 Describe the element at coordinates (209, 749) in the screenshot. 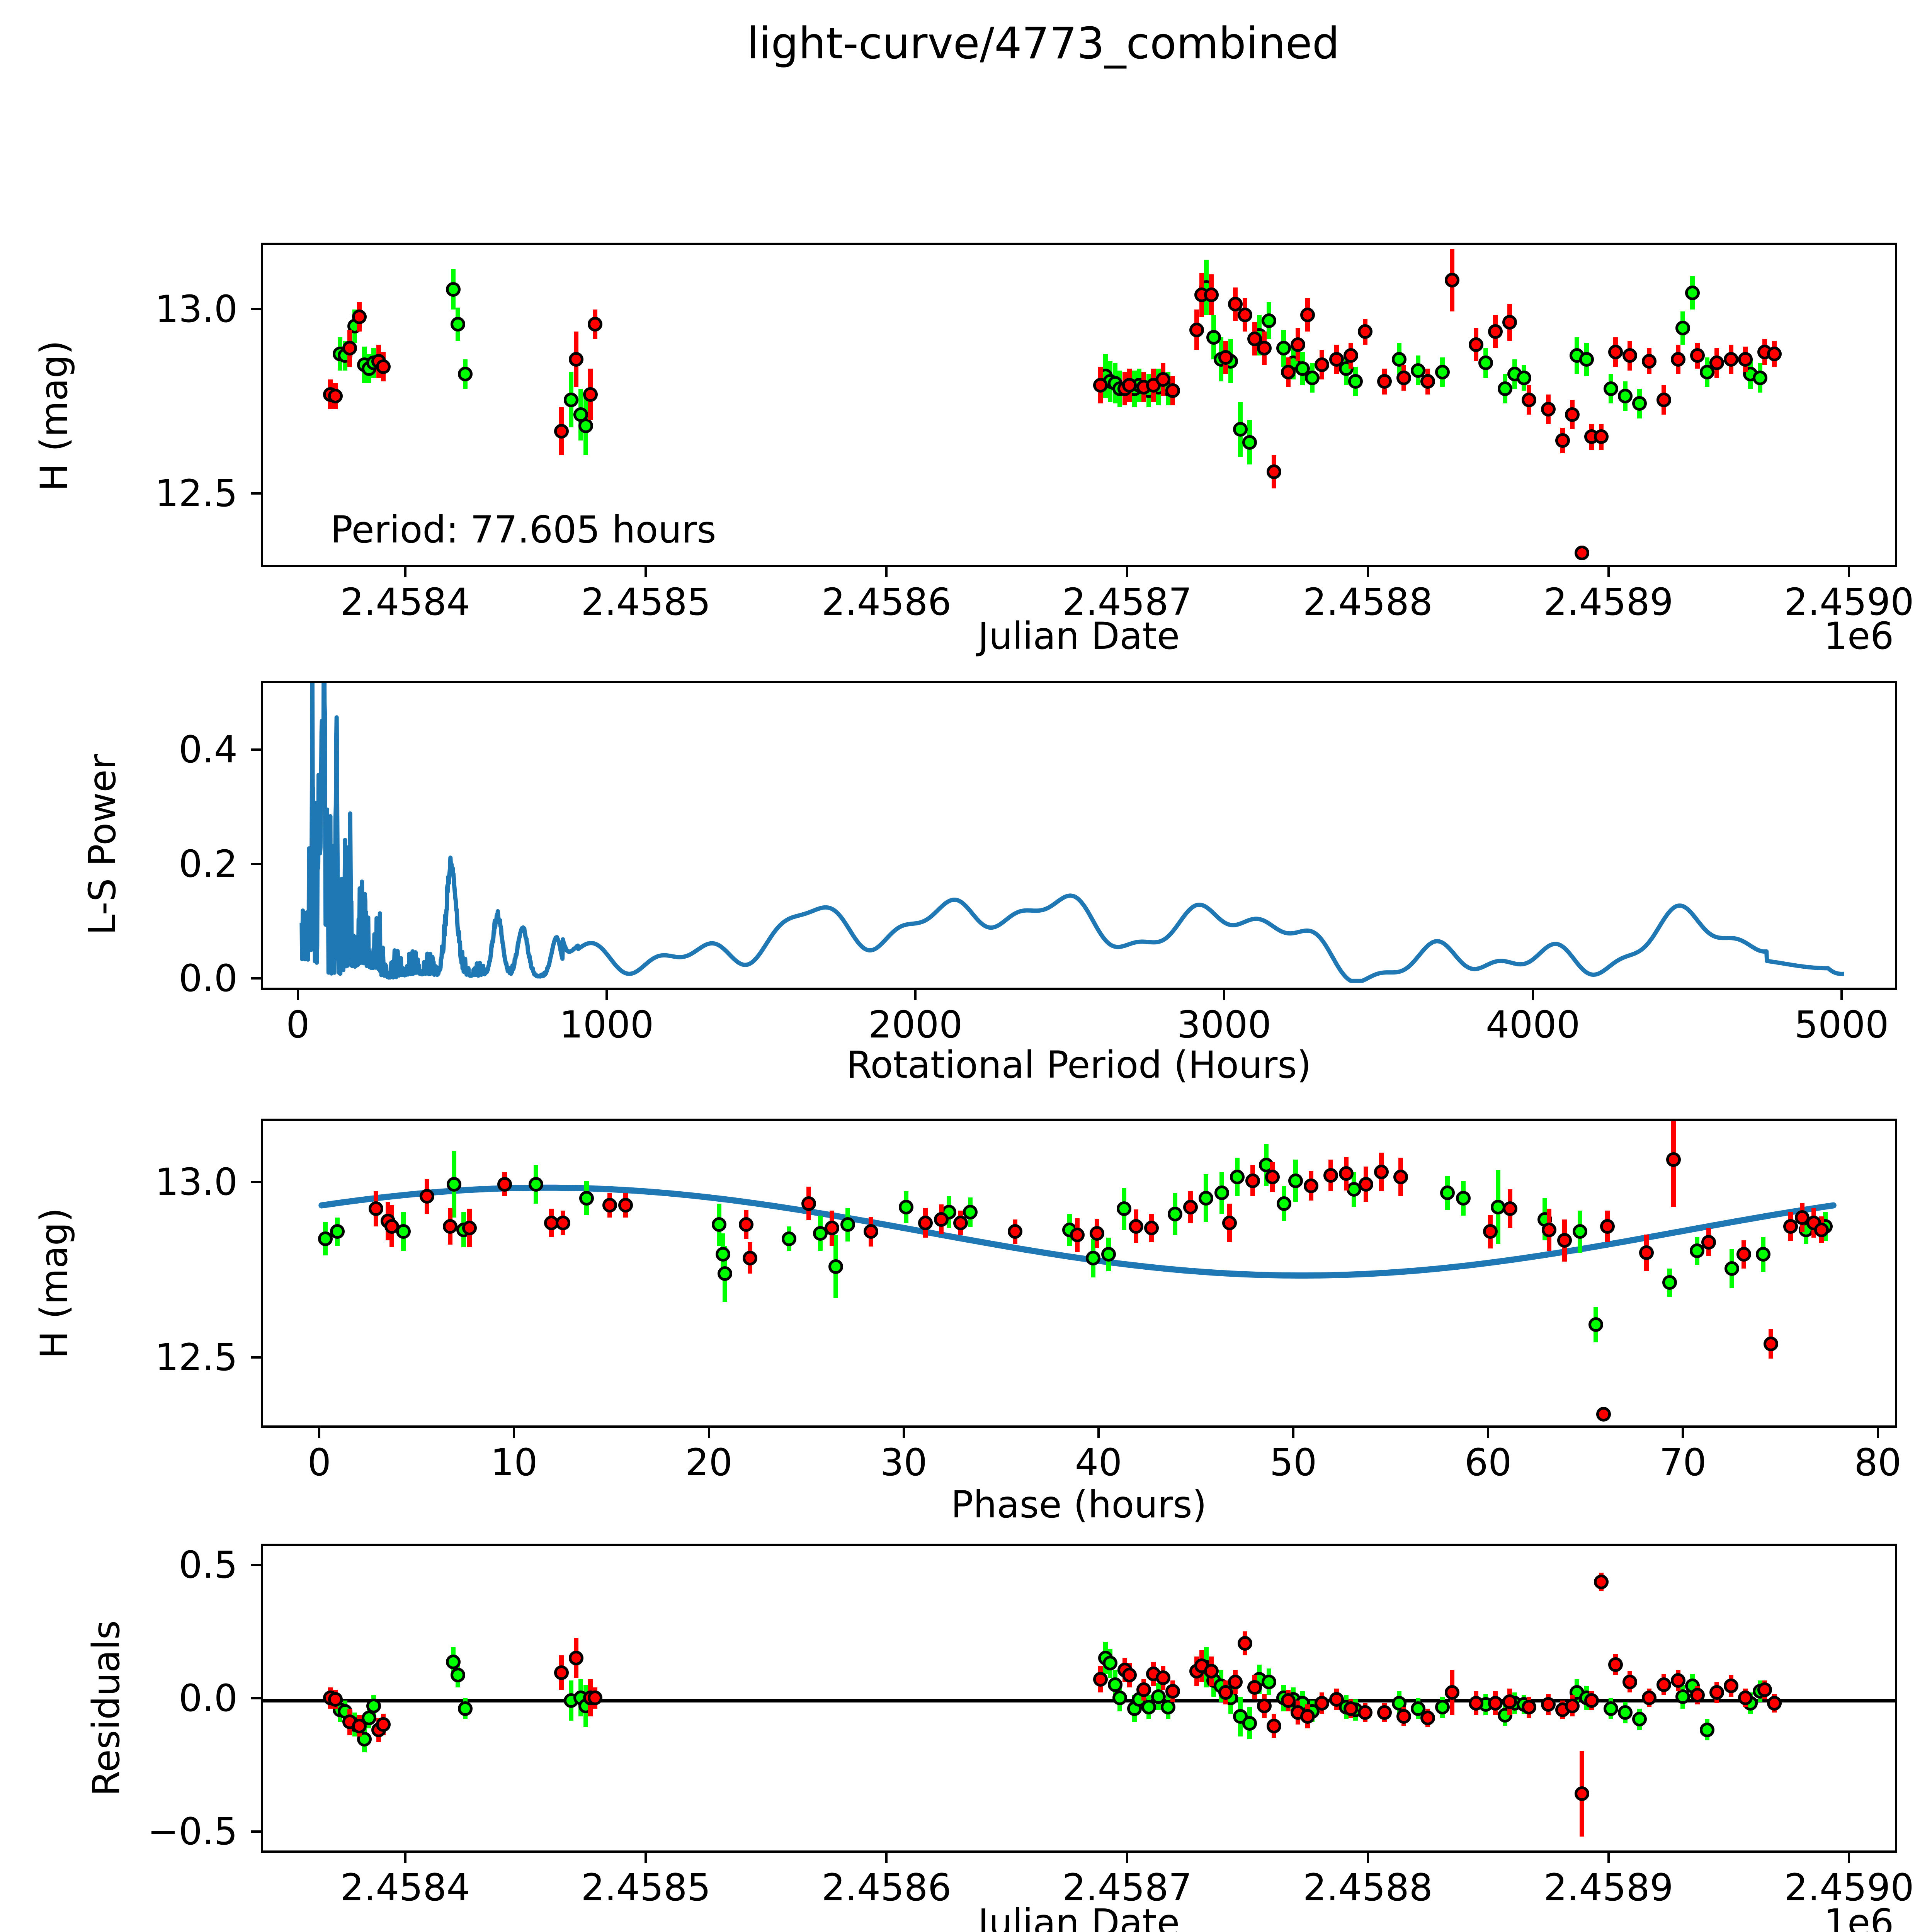

I see `y-tick-label: 0.4` at that location.